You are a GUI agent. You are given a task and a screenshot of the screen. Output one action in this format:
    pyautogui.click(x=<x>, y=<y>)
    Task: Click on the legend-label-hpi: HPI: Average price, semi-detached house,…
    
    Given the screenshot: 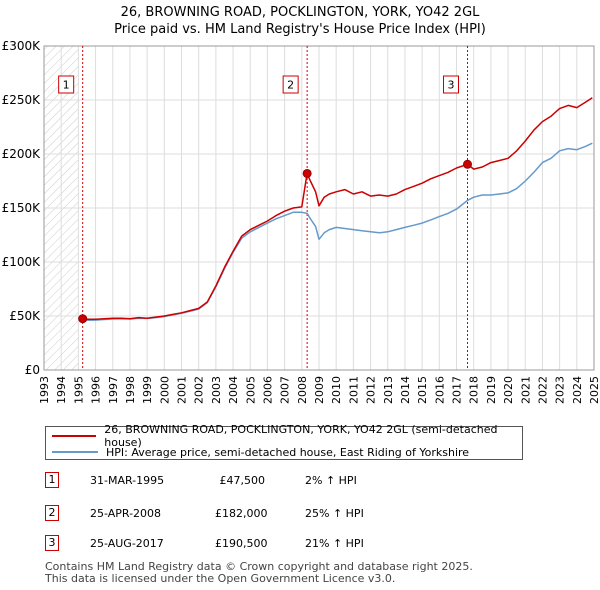 What is the action you would take?
    pyautogui.click(x=288, y=452)
    